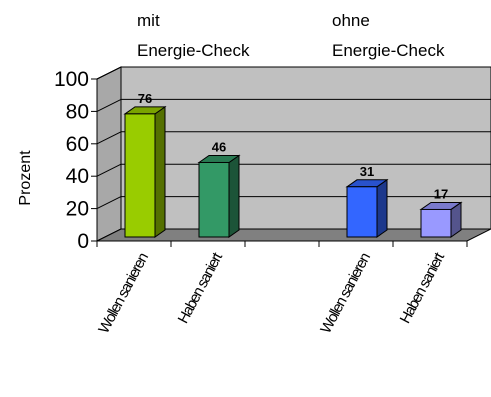 Image resolution: width=491 pixels, height=397 pixels. I want to click on chart-floor, so click(293, 235).